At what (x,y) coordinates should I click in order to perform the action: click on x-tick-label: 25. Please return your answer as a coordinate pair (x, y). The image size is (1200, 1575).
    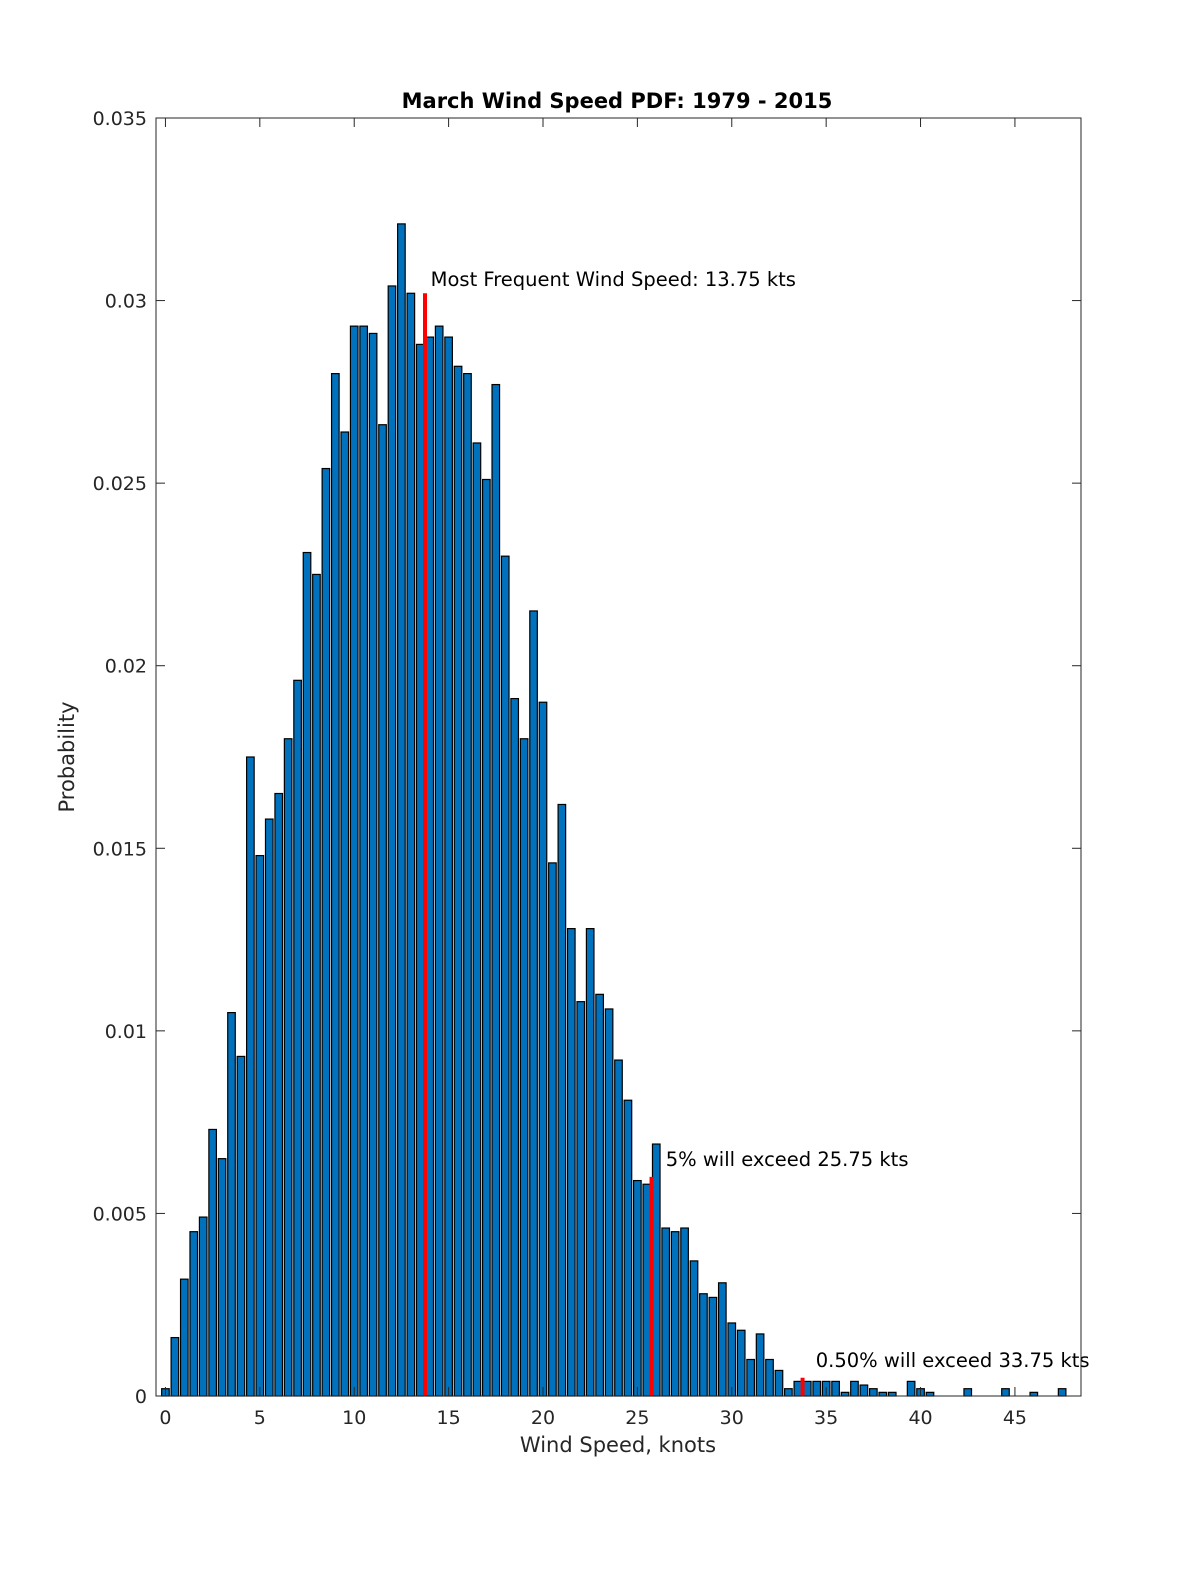
    Looking at the image, I should click on (637, 1418).